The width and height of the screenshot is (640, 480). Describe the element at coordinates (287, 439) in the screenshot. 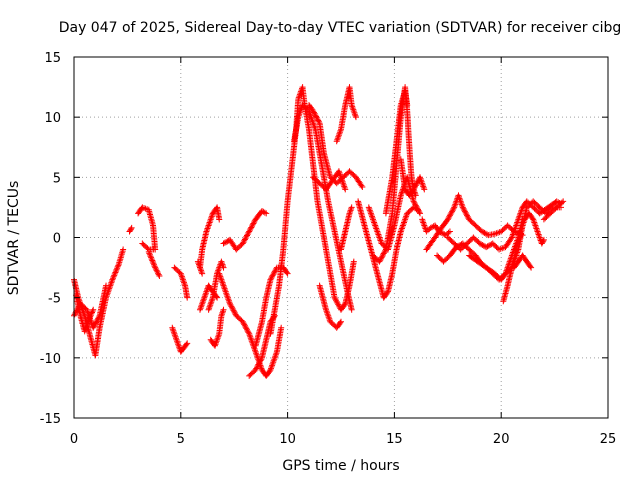

I see `x-tick-label: 10` at that location.